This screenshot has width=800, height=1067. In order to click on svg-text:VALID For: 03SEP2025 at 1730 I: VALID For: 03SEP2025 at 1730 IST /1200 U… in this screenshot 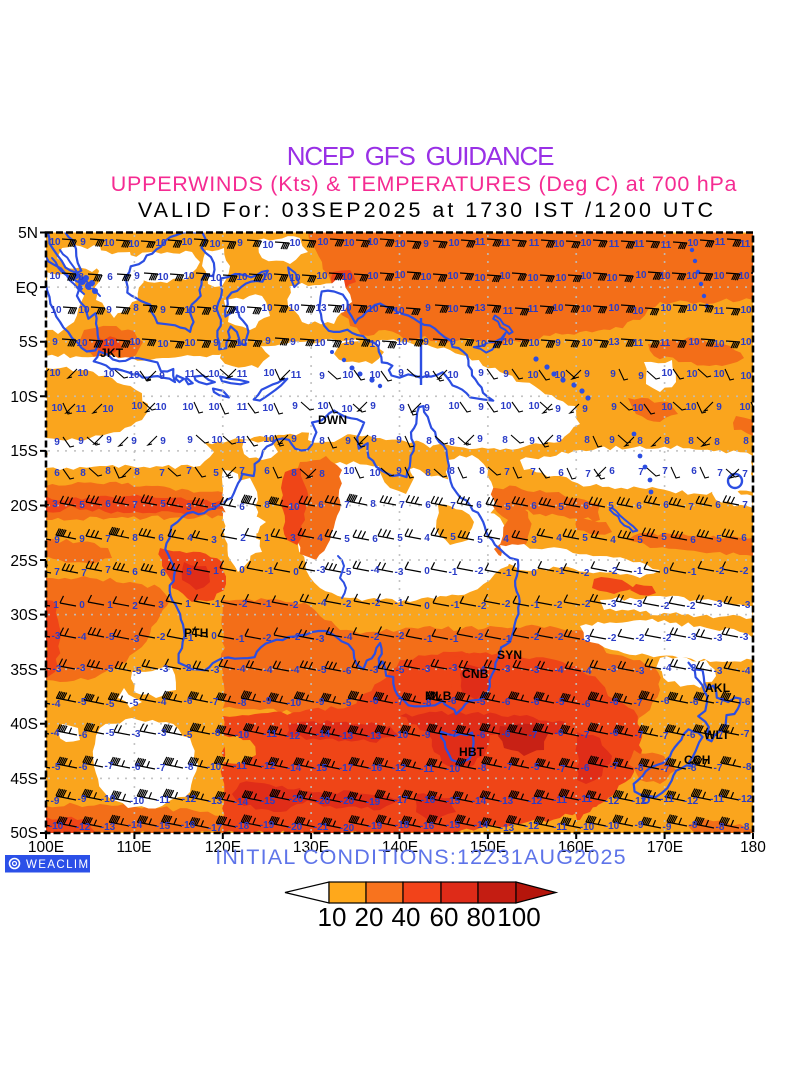, I will do `click(427, 210)`.